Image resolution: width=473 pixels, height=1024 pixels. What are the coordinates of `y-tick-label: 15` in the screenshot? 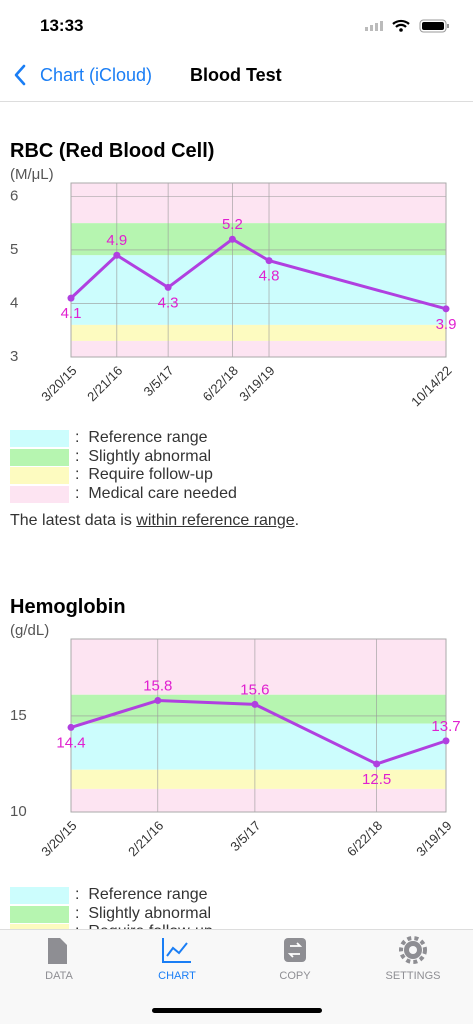 It's located at (18, 715).